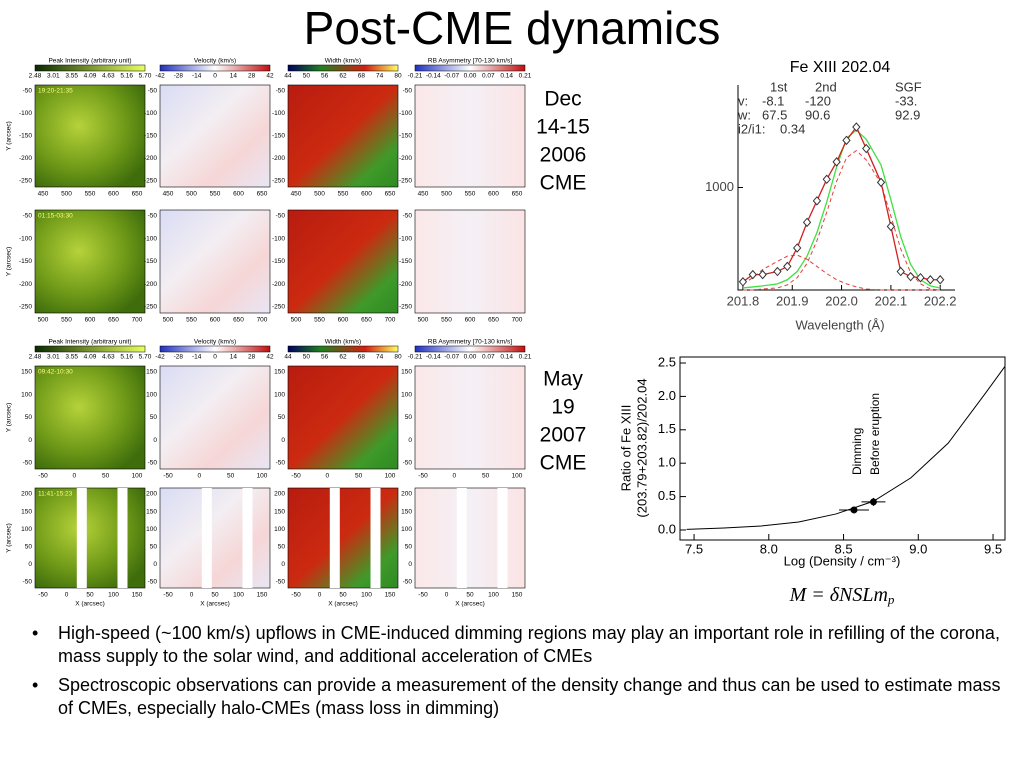 The width and height of the screenshot is (1024, 768). Describe the element at coordinates (406, 494) in the screenshot. I see `y-tick-label: 200` at that location.